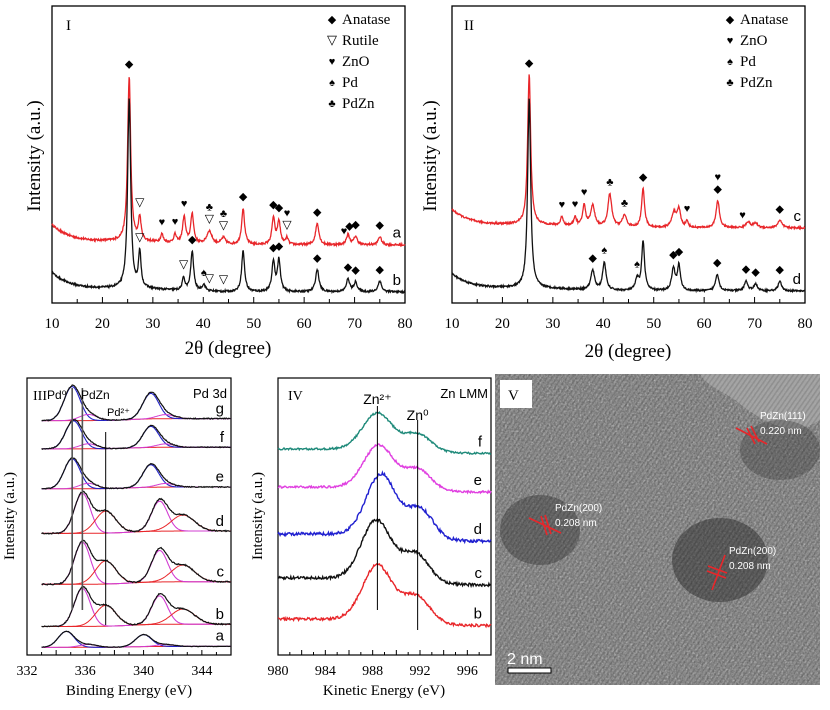  Describe the element at coordinates (40, 396) in the screenshot. I see `panel-label: III` at that location.